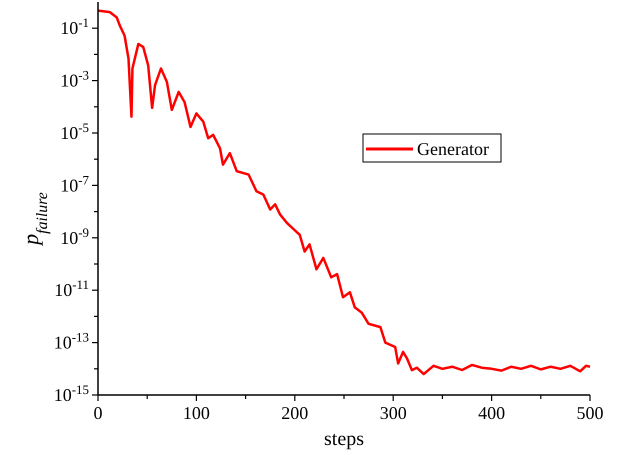  What do you see at coordinates (492, 413) in the screenshot?
I see `x-tick-label: 400` at bounding box center [492, 413].